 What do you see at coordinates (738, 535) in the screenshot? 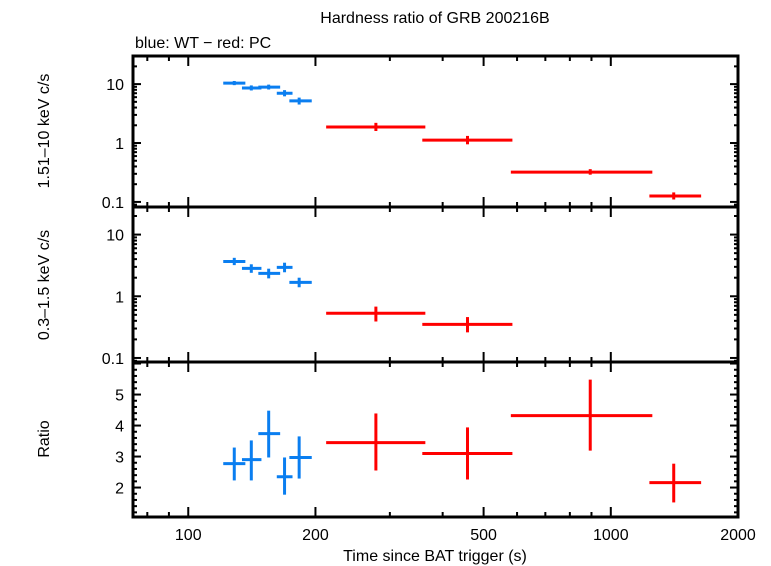
I see `x-tick-label: 2000` at bounding box center [738, 535].